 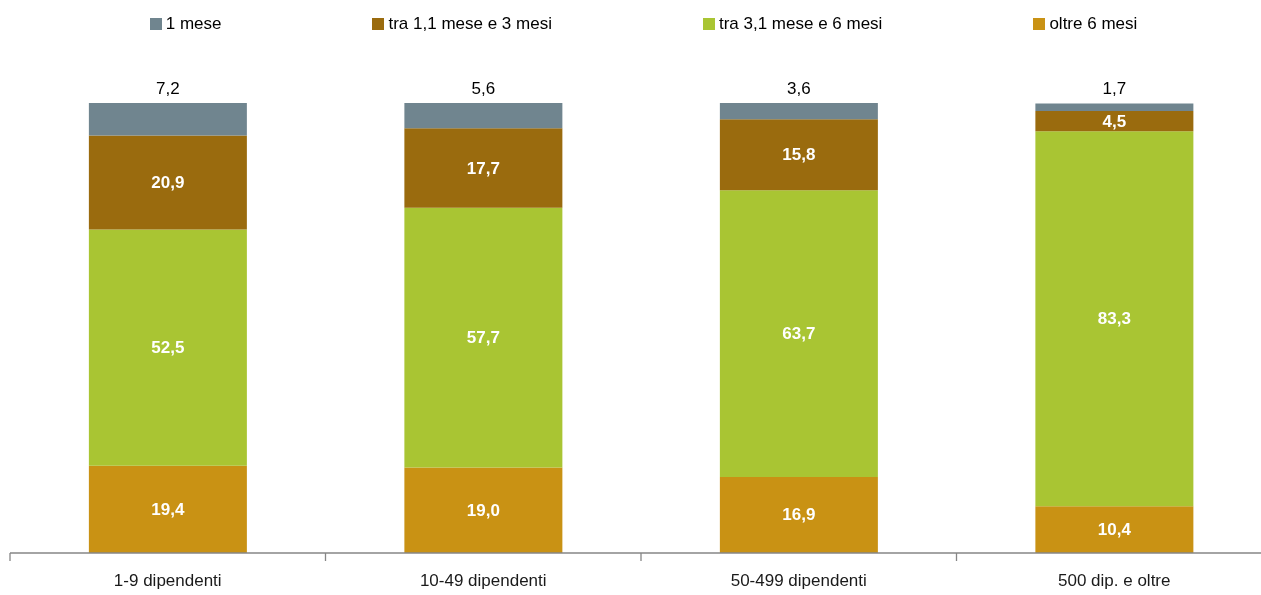 I want to click on x-tick-label: 500 dip. e oltre, so click(x=1114, y=580).